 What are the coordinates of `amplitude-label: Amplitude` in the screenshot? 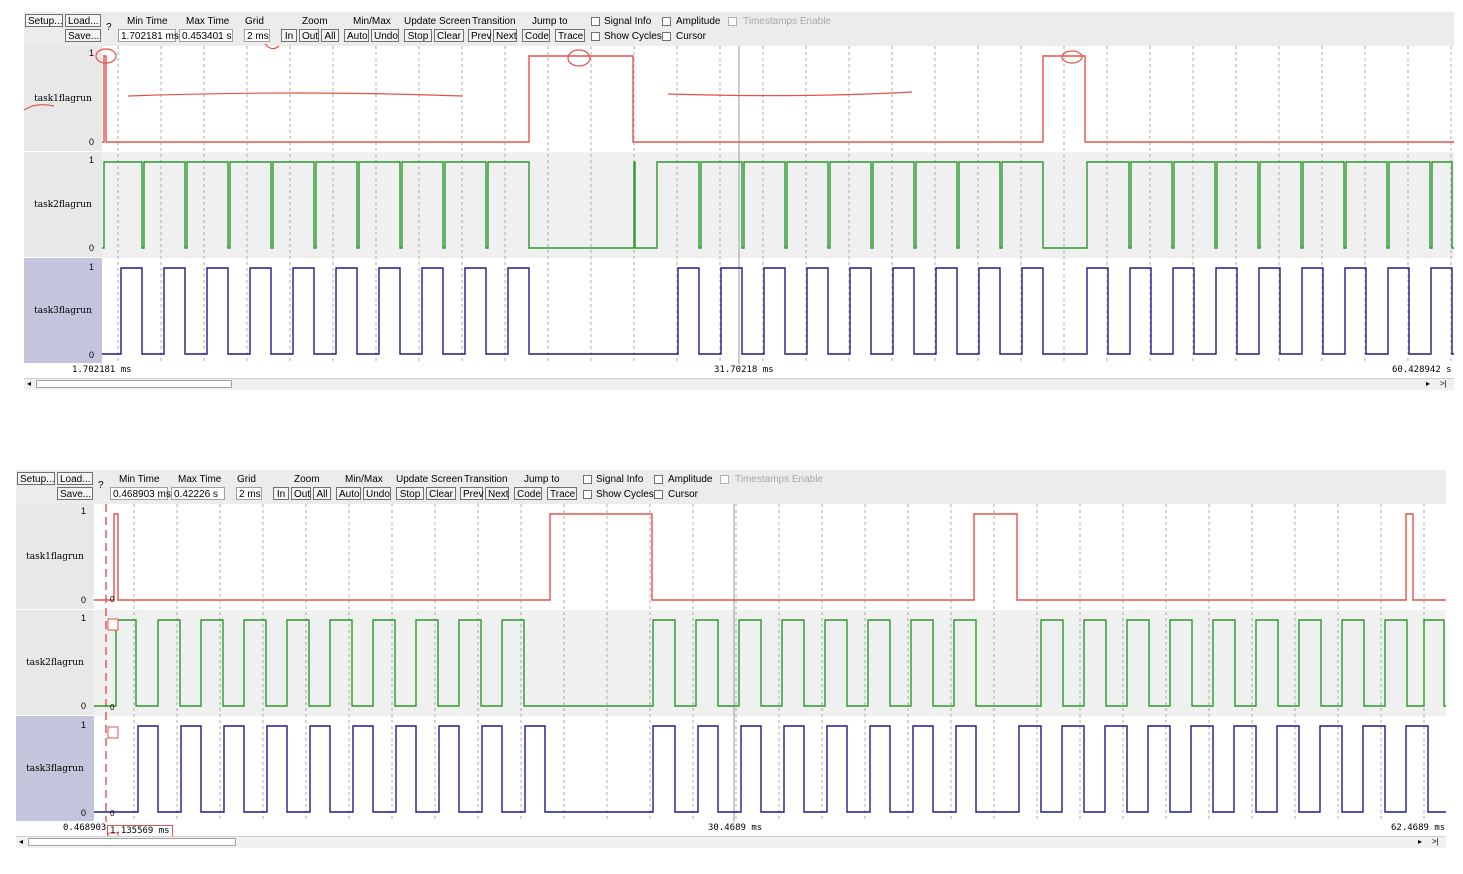 It's located at (698, 21).